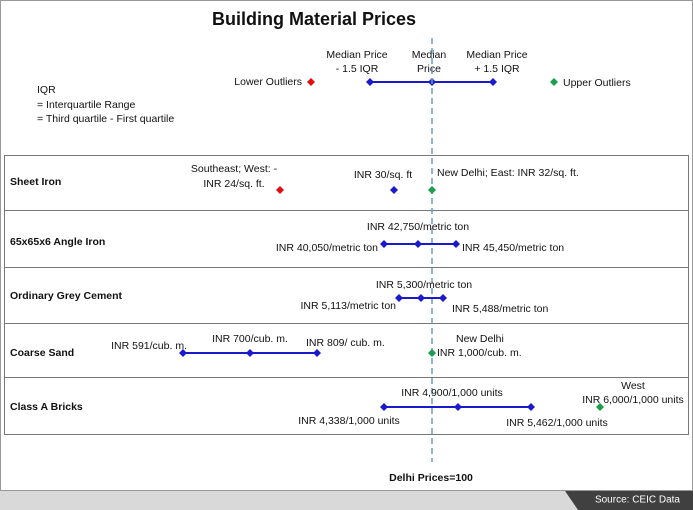 This screenshot has height=510, width=693. Describe the element at coordinates (557, 423) in the screenshot. I see `price-label: INR 5,462/1,000 units` at that location.